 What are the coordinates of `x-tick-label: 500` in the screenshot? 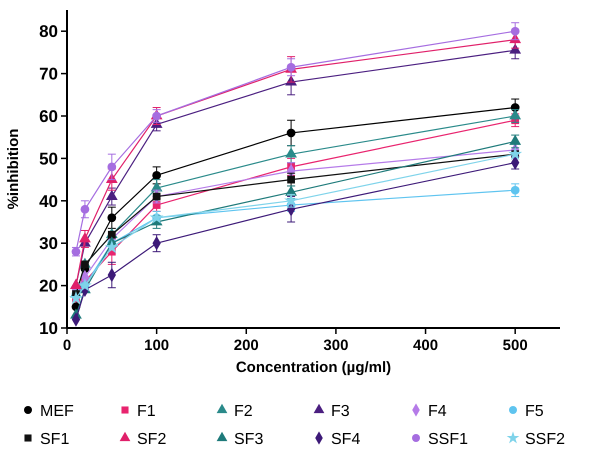 It's located at (515, 345).